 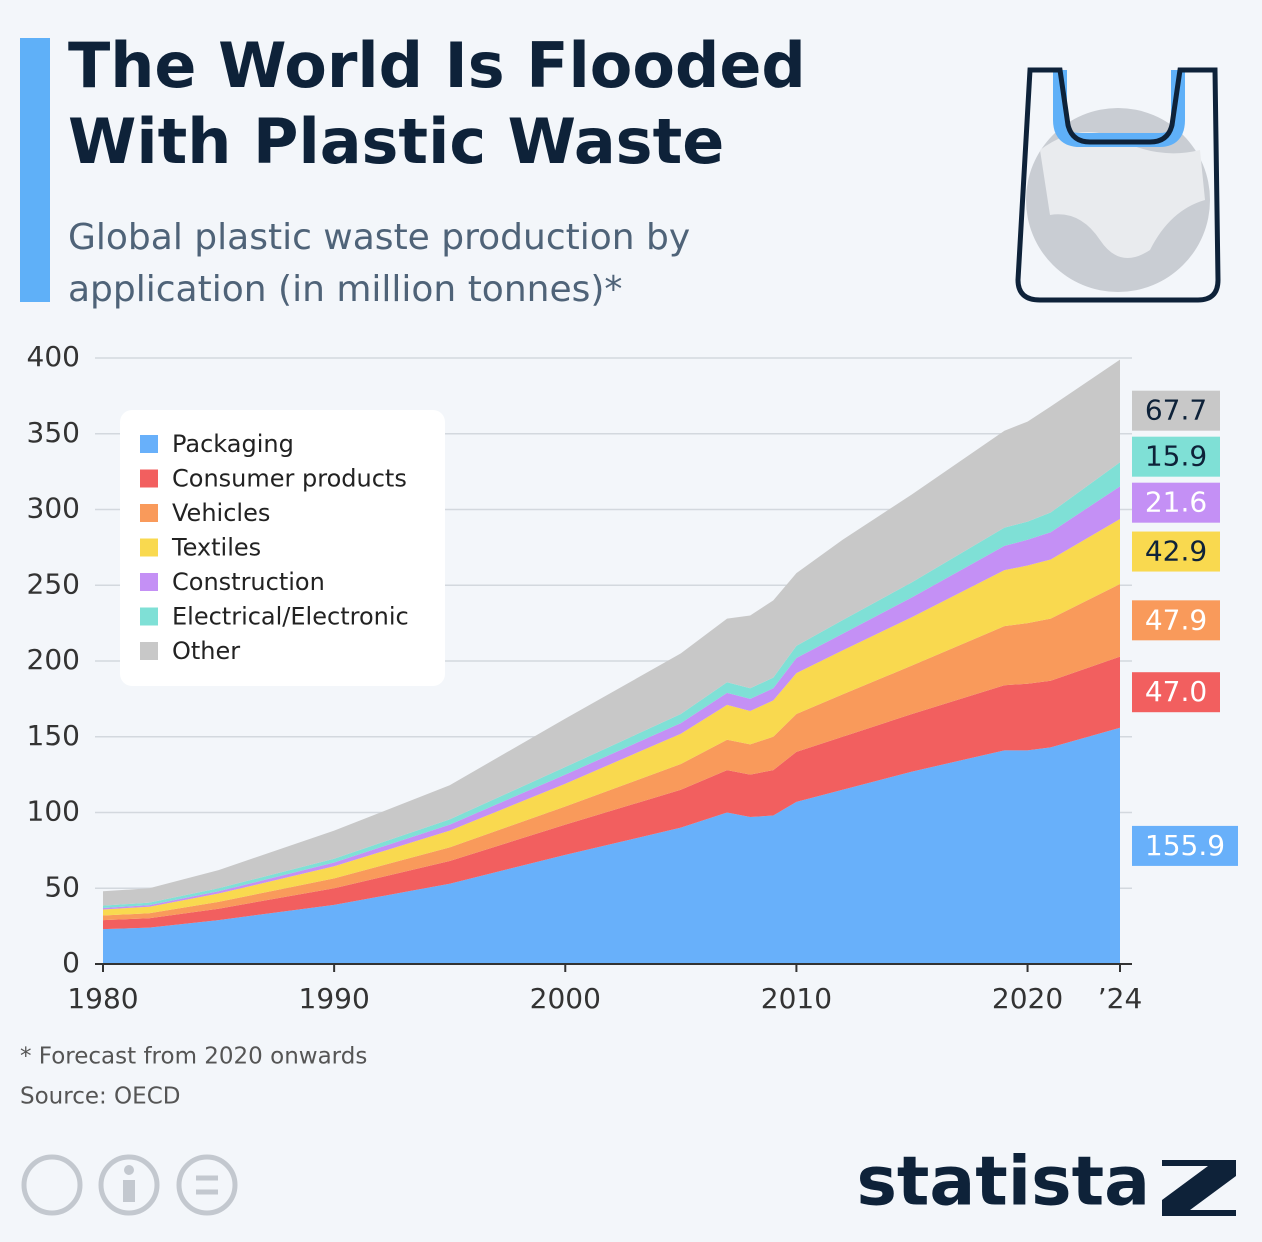 I want to click on accent-bar, so click(x=35, y=170).